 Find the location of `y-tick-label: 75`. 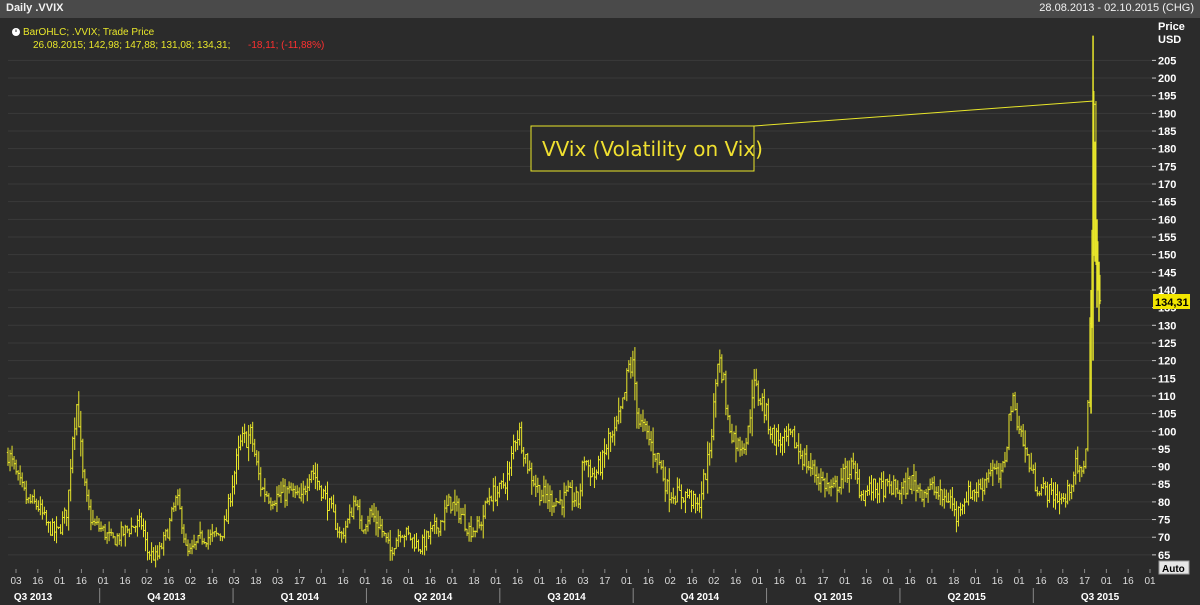

y-tick-label: 75 is located at coordinates (1164, 521).